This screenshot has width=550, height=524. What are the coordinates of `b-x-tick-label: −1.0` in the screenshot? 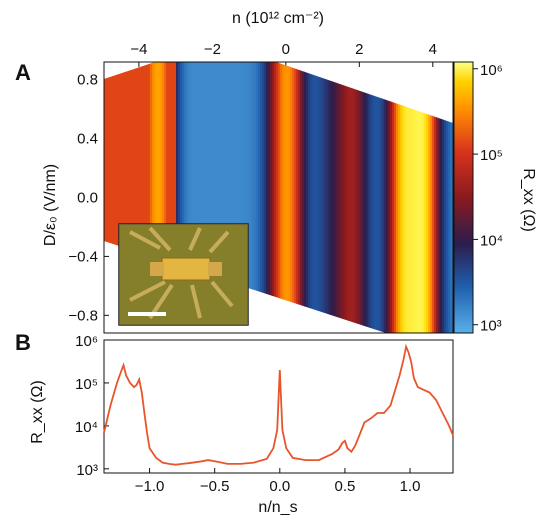 It's located at (150, 486).